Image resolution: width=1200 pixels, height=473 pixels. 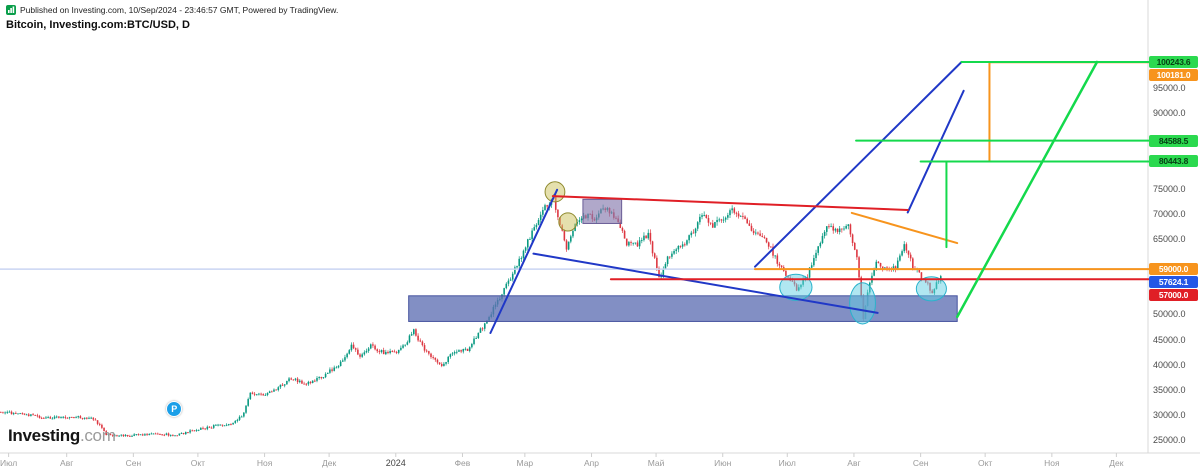 I want to click on y-axis-tick: 30000.0, so click(x=1169, y=414).